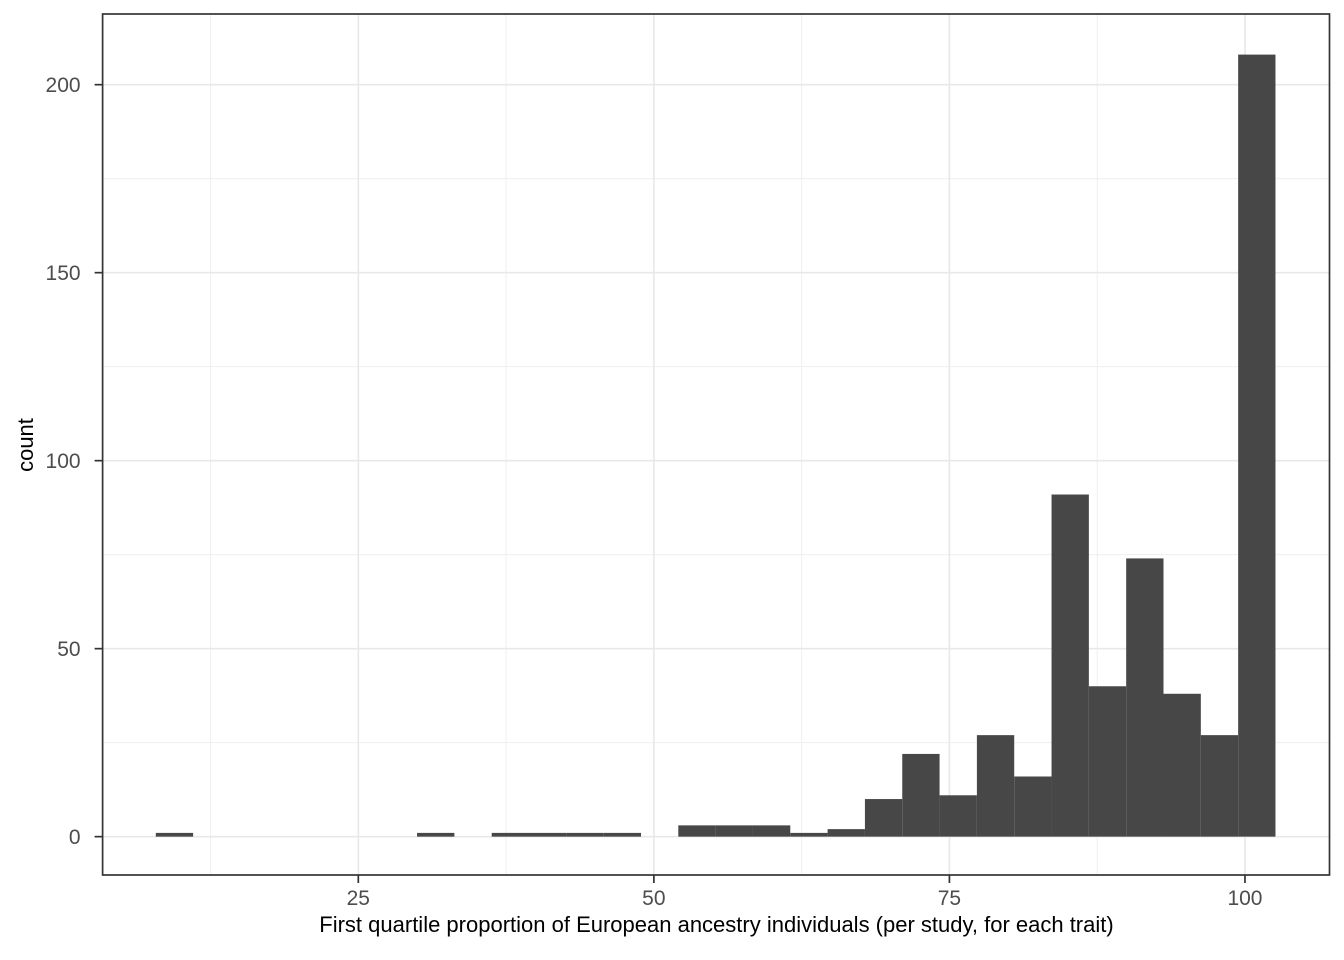  I want to click on y-axis-tick-label: 100, so click(63, 461).